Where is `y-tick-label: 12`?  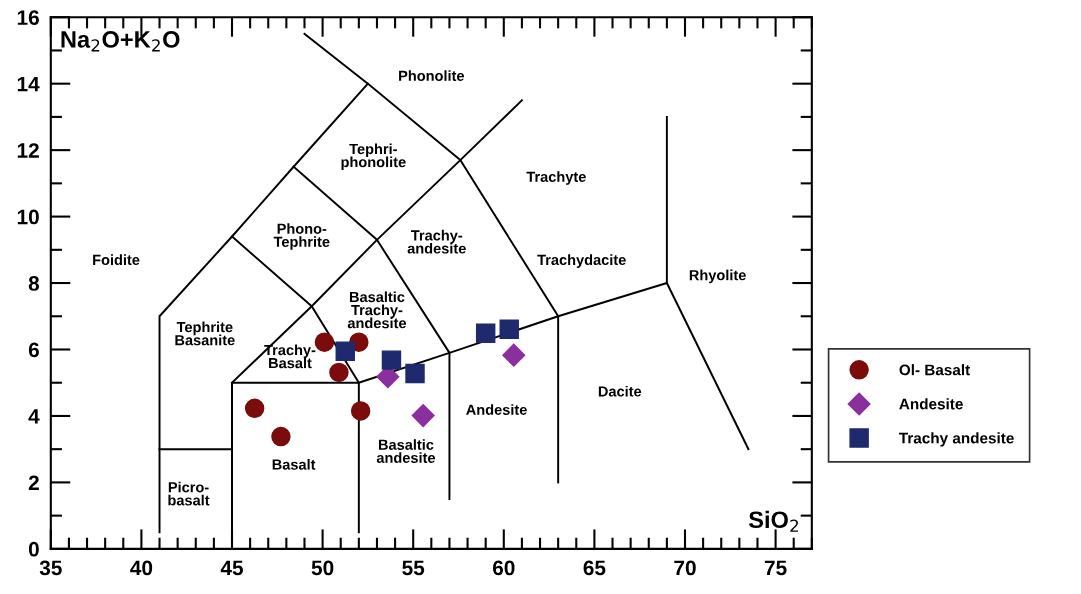
y-tick-label: 12 is located at coordinates (28, 150).